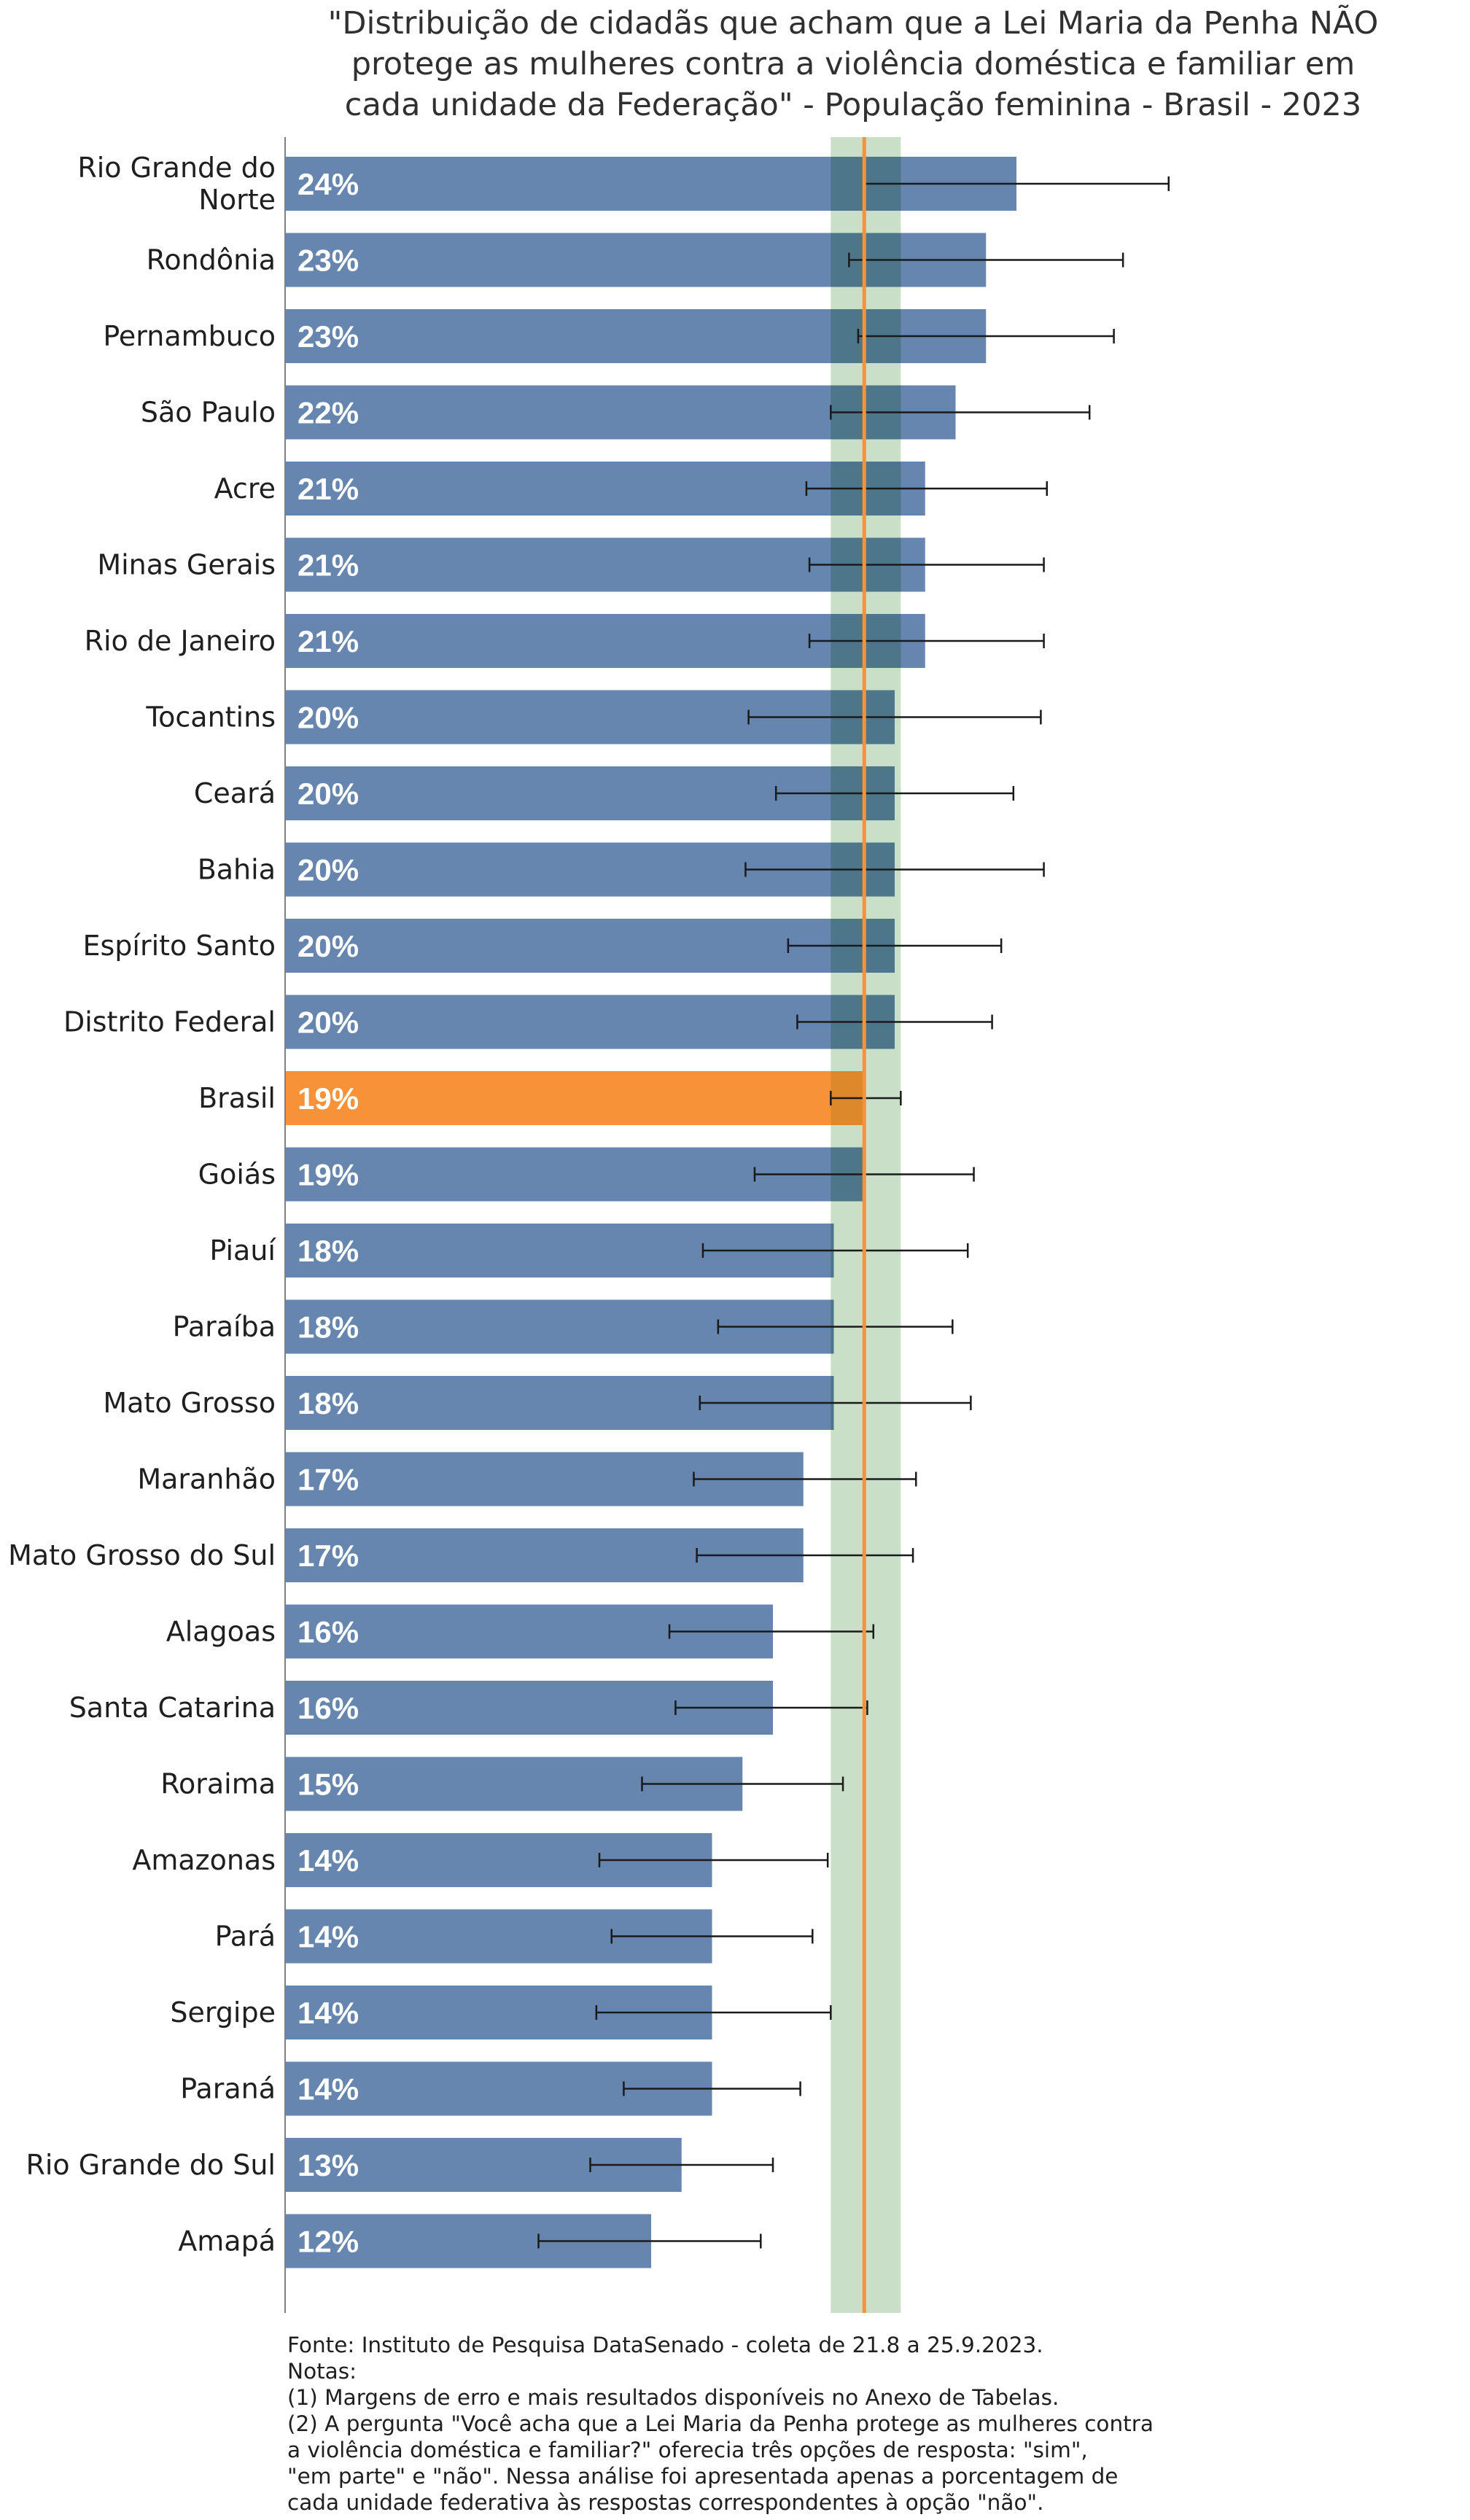  I want to click on value-label-4: 21%, so click(328, 489).